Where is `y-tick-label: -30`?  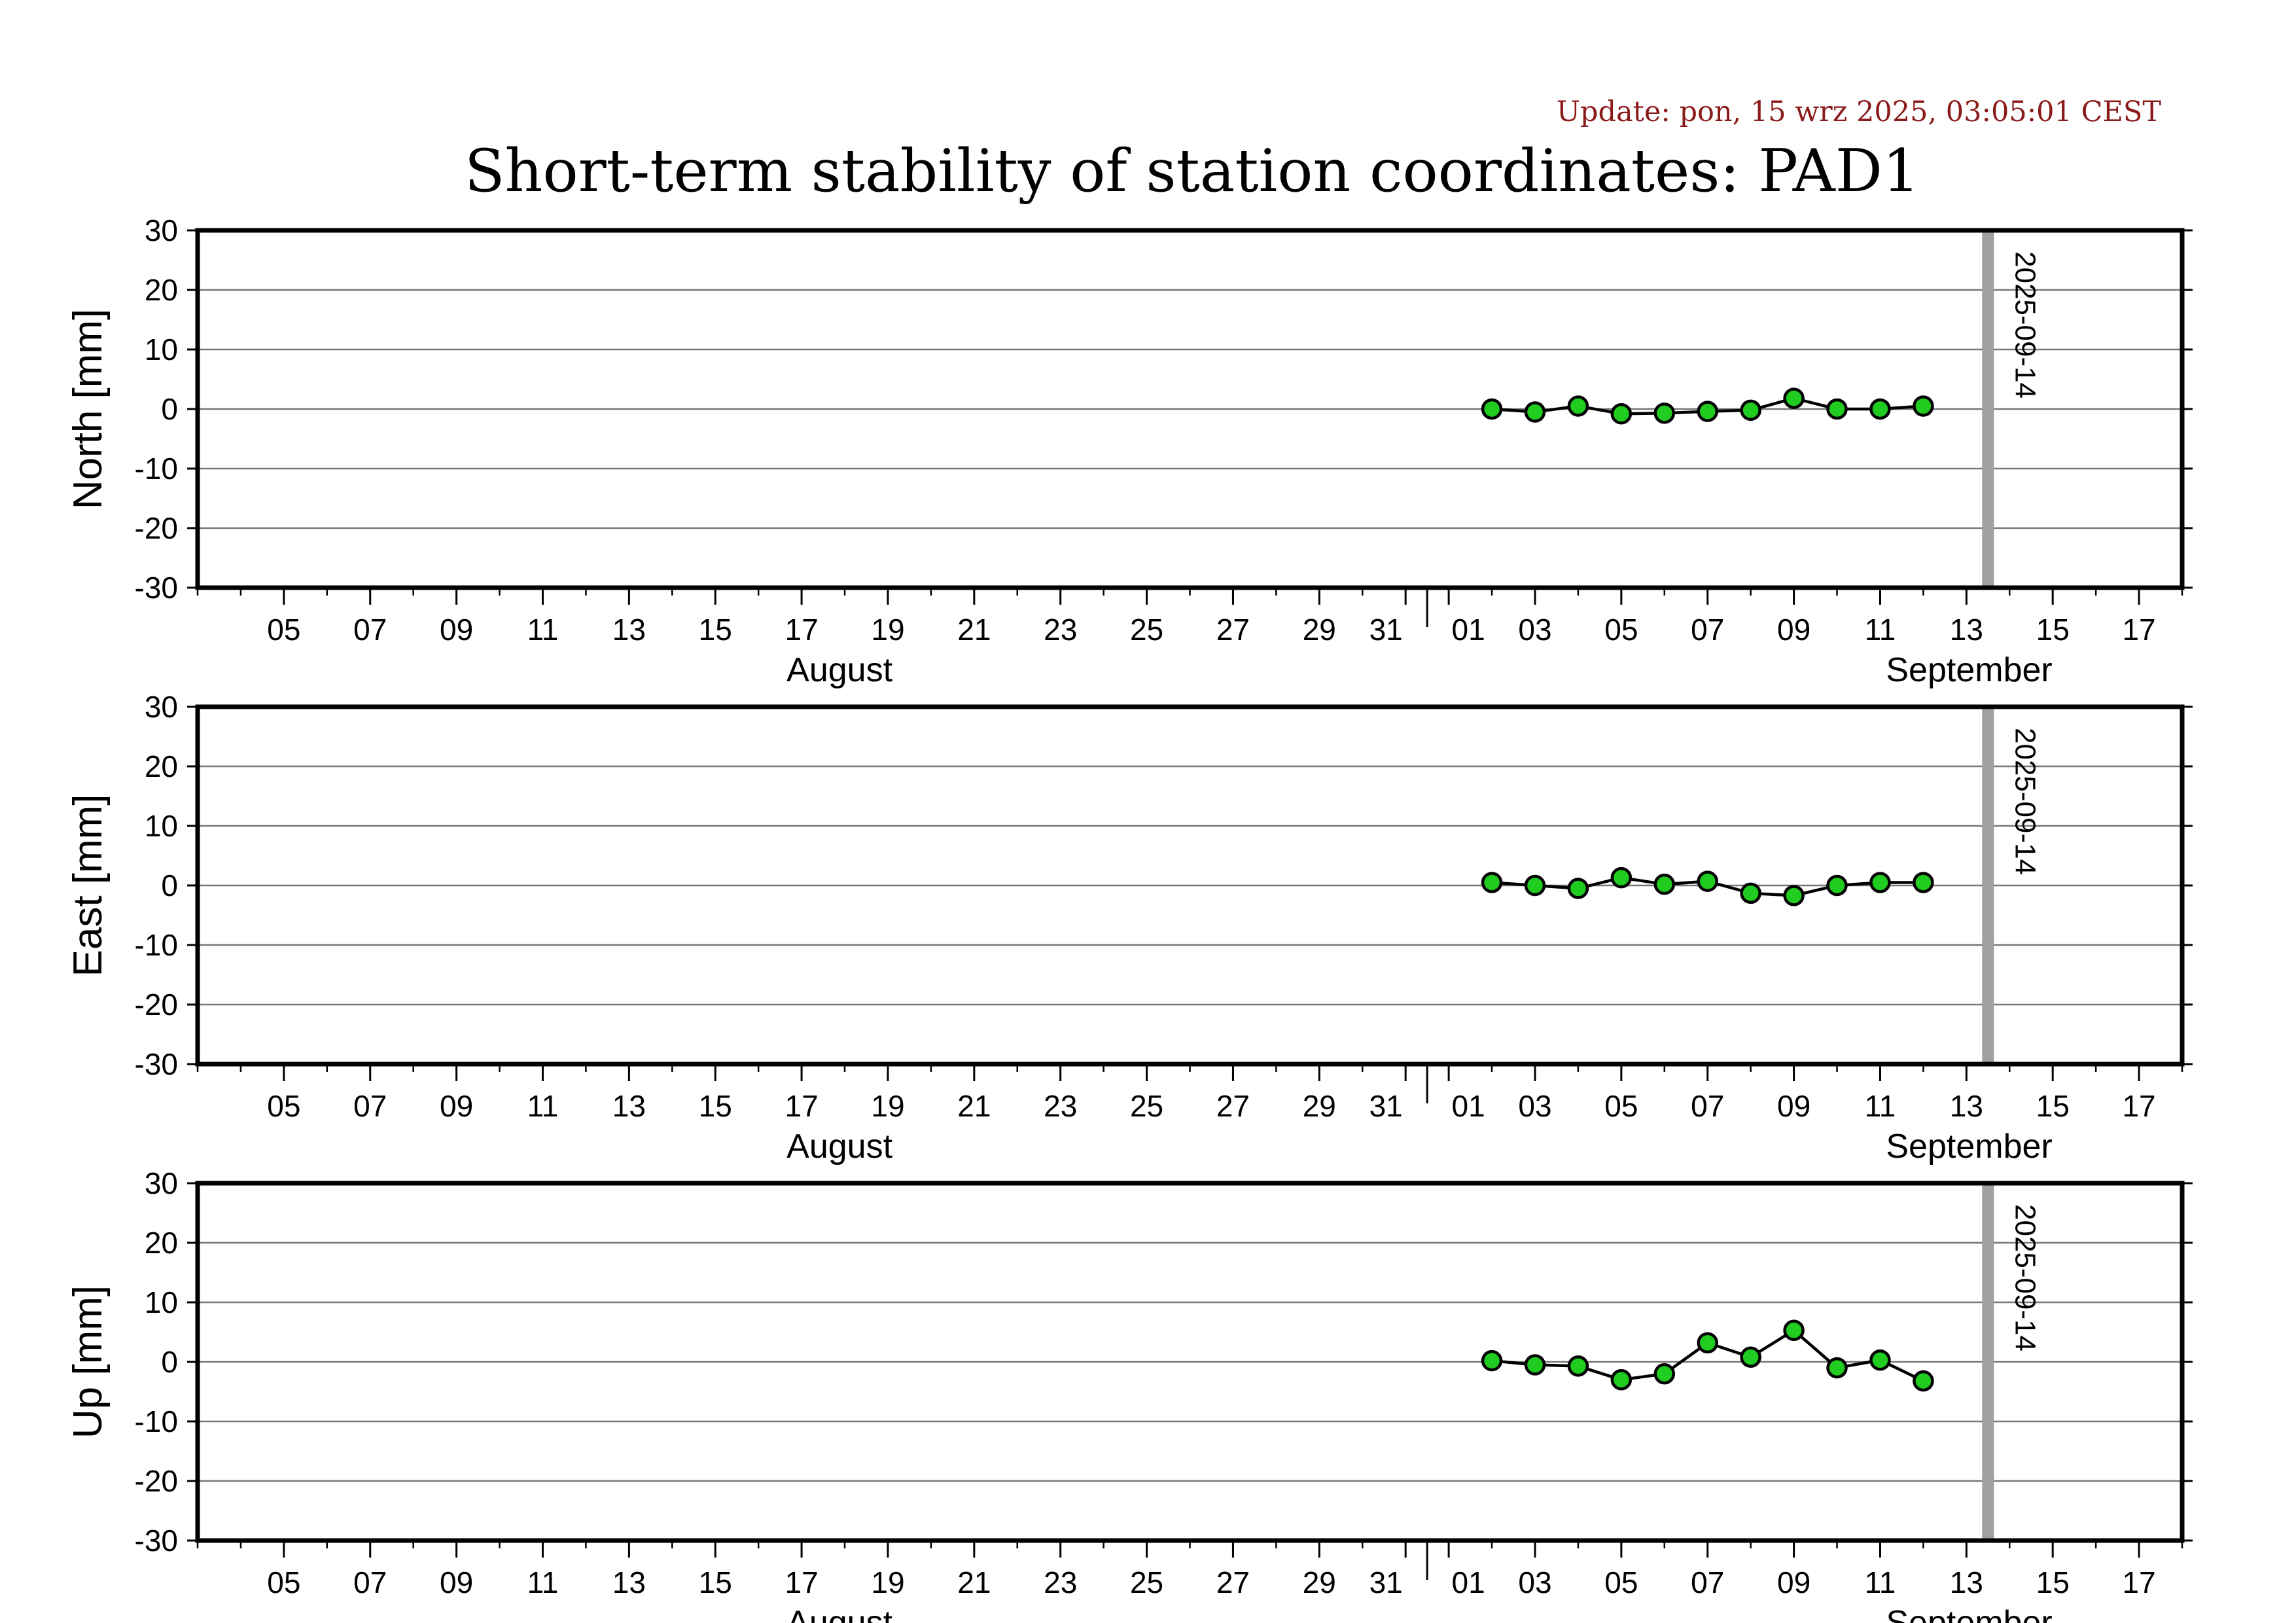
y-tick-label: -30 is located at coordinates (156, 1064).